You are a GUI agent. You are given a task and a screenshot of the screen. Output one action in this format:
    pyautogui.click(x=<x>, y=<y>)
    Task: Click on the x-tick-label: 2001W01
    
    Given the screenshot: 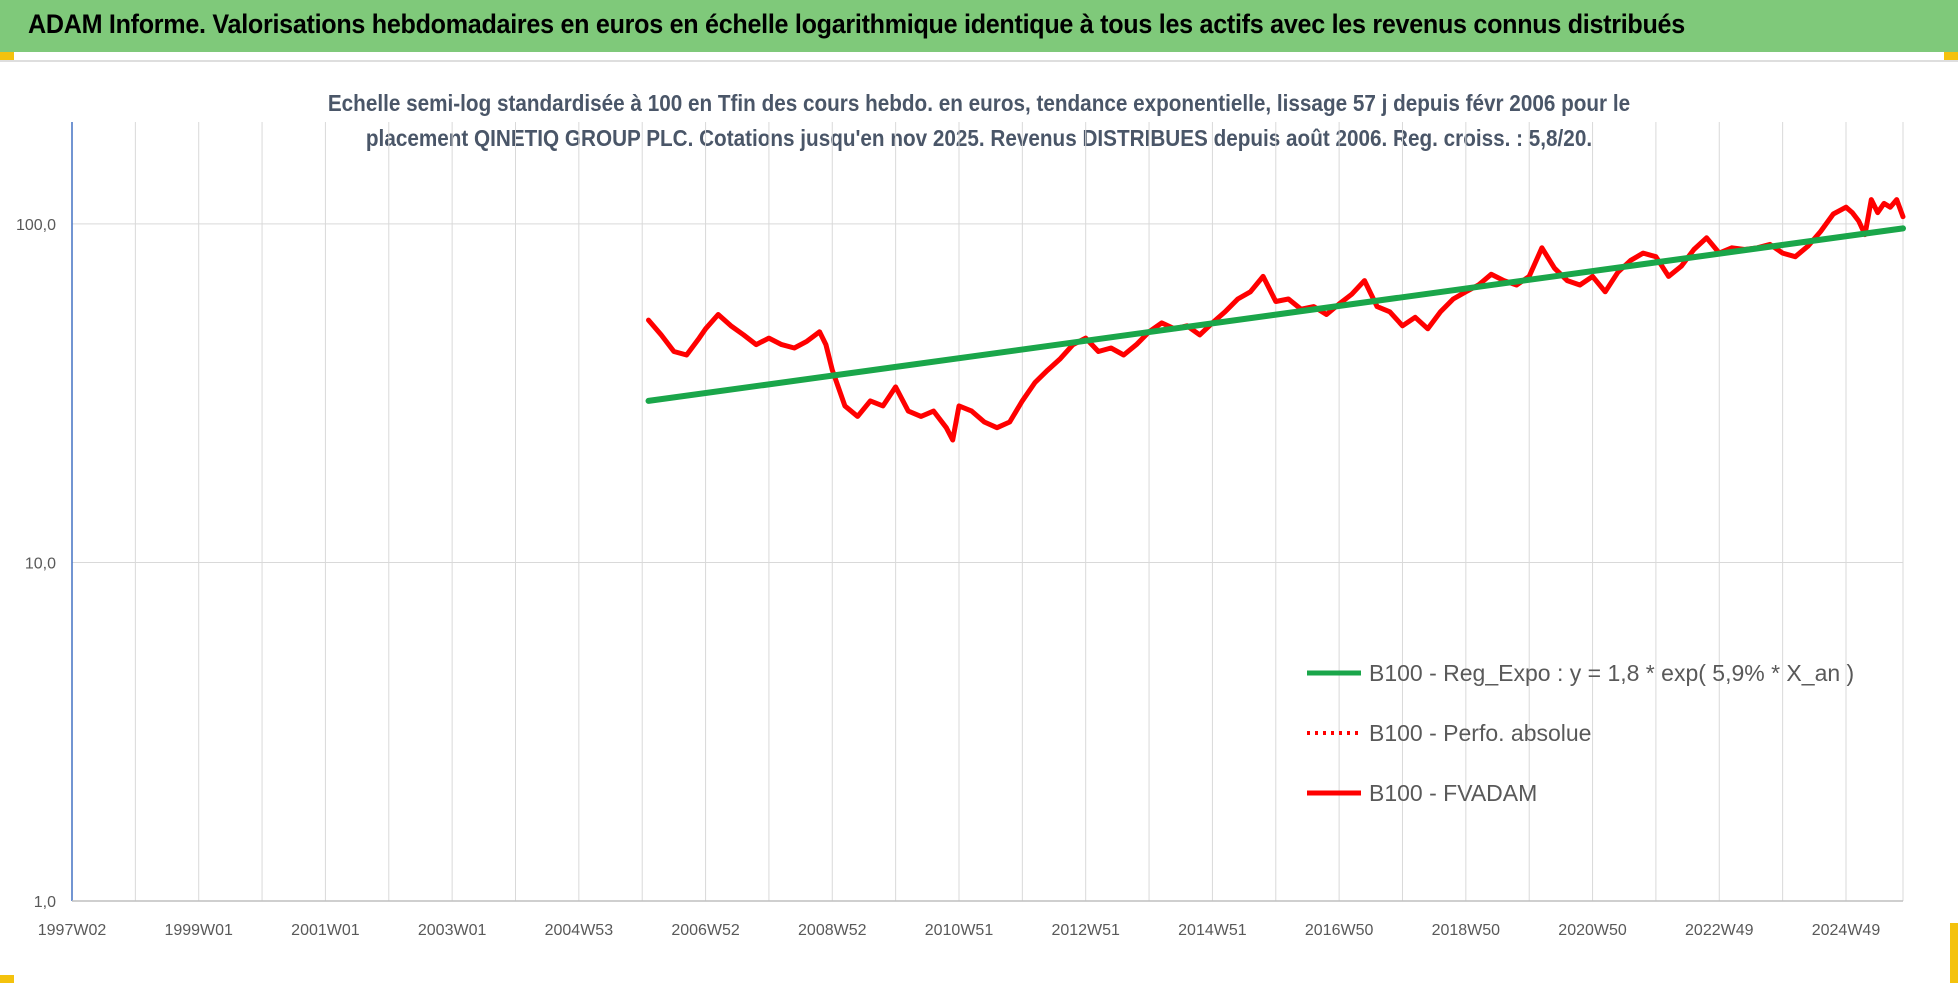 What is the action you would take?
    pyautogui.click(x=325, y=930)
    